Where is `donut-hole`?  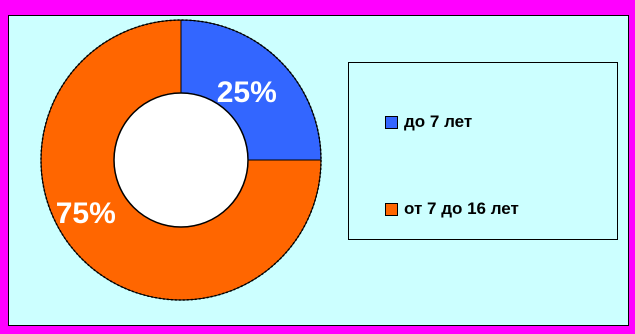
donut-hole is located at coordinates (181, 160).